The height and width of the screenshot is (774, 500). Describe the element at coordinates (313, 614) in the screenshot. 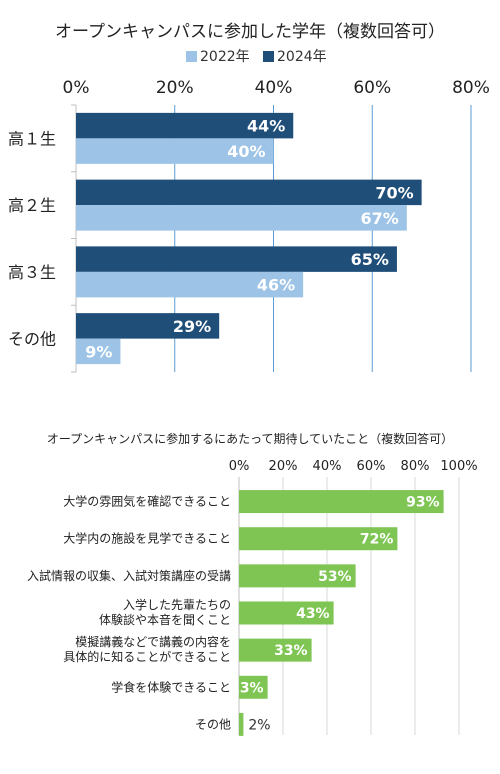

I see `chart2-data-label: 43%` at that location.